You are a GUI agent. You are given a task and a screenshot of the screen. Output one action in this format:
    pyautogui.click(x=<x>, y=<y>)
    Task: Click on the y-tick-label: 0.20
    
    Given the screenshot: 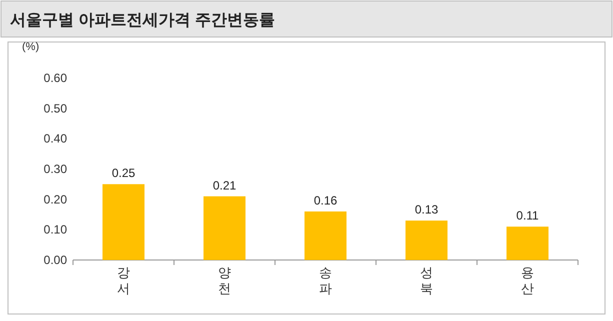 What is the action you would take?
    pyautogui.click(x=56, y=199)
    